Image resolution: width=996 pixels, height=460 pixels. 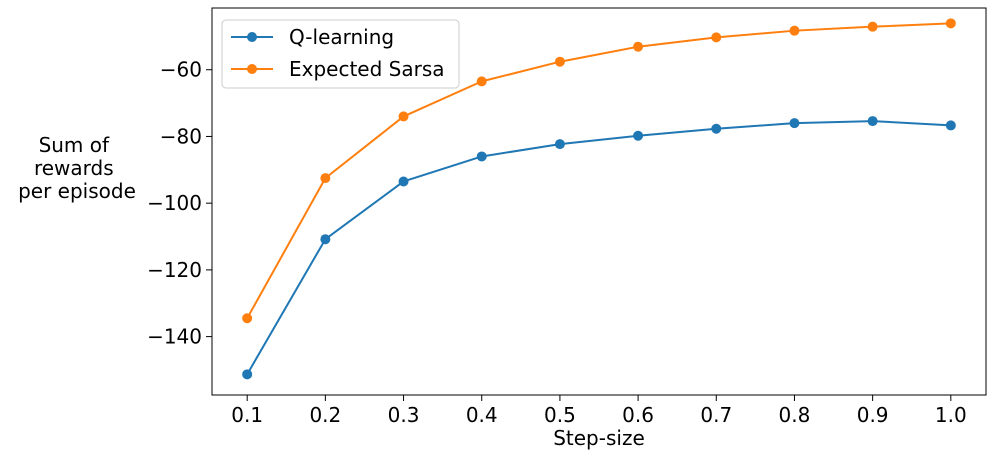 I want to click on x-tick-label: 0.9, so click(x=873, y=415).